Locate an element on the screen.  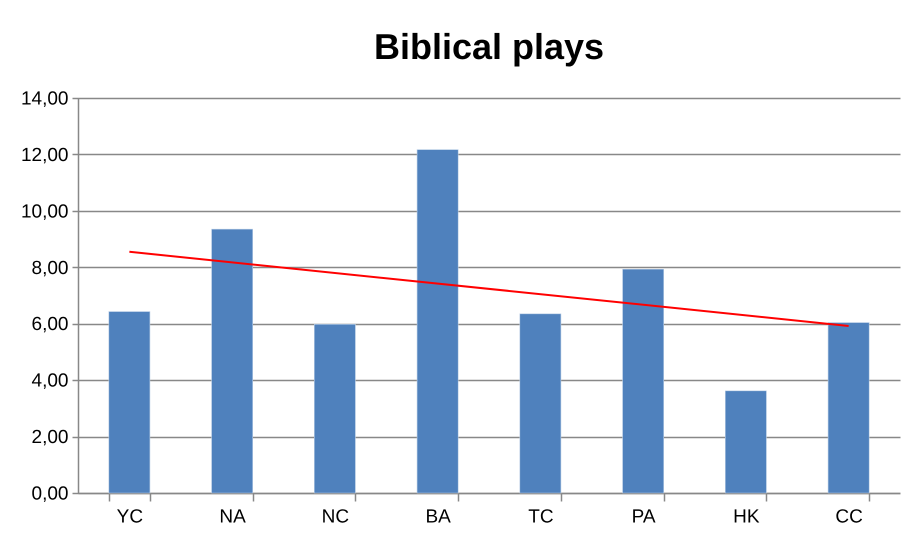
y-tick-label: 14,00 is located at coordinates (44, 99).